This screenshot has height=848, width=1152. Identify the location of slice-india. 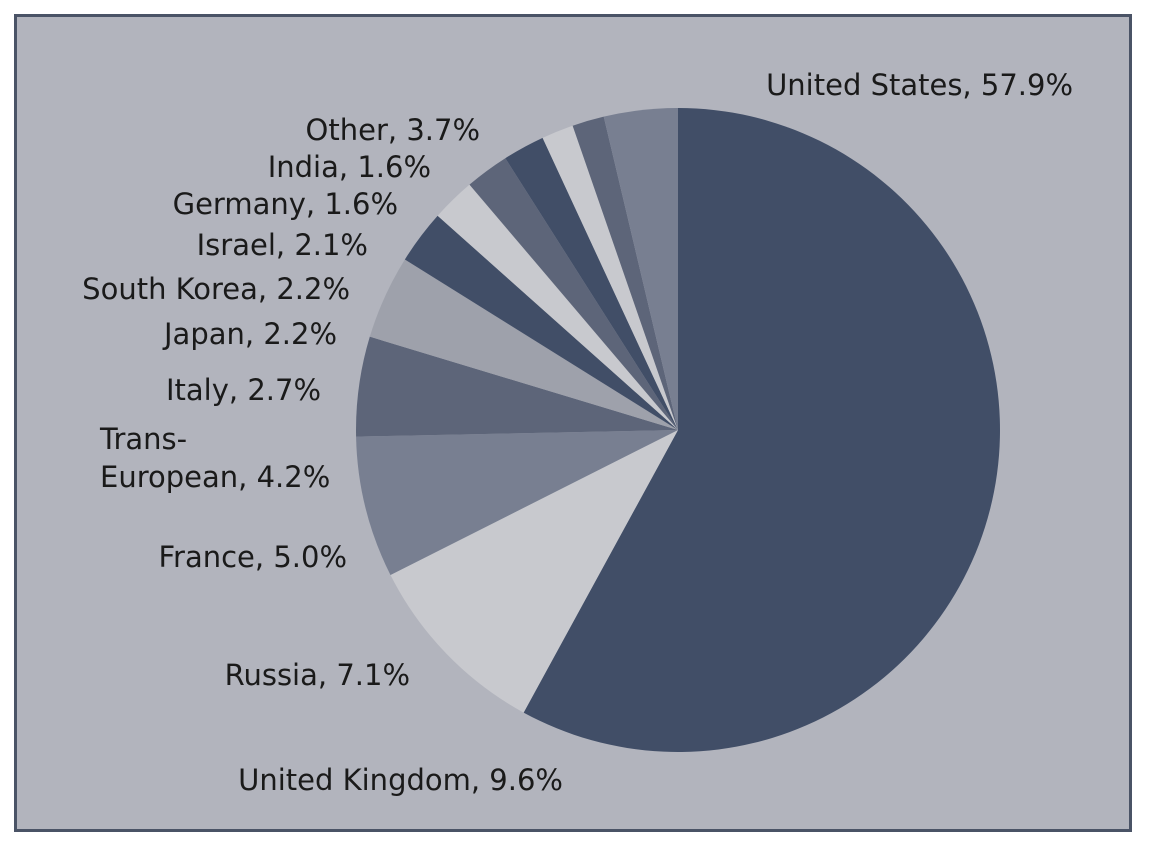
(625, 273).